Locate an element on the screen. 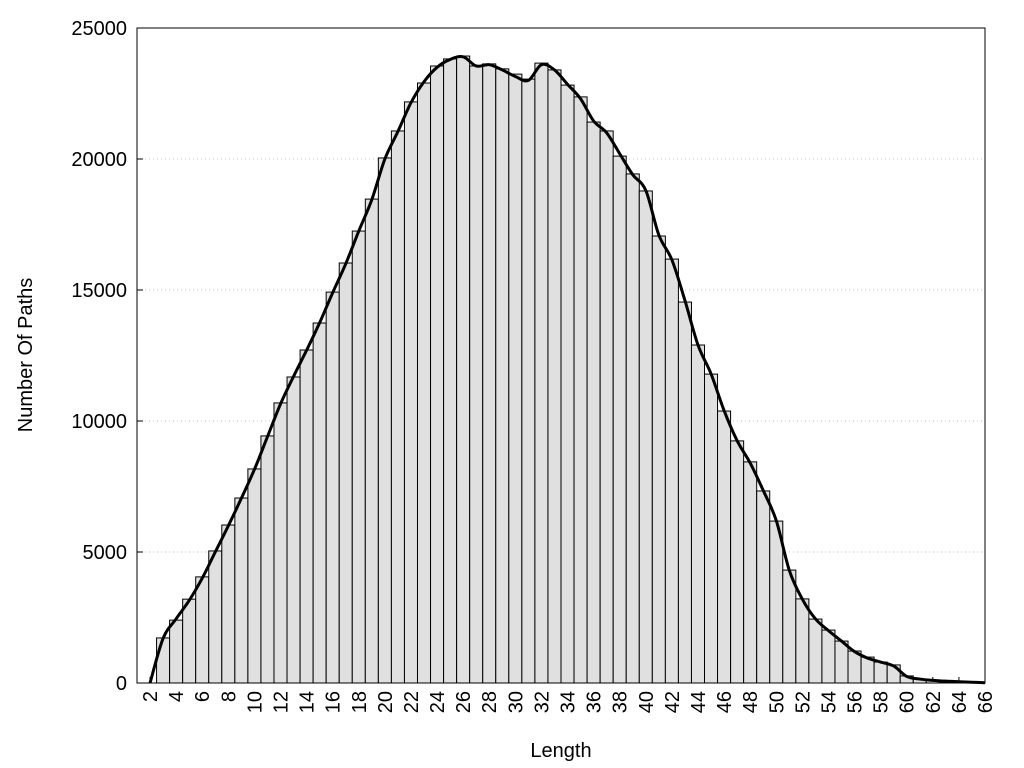  x-tick-label: 42 is located at coordinates (673, 702).